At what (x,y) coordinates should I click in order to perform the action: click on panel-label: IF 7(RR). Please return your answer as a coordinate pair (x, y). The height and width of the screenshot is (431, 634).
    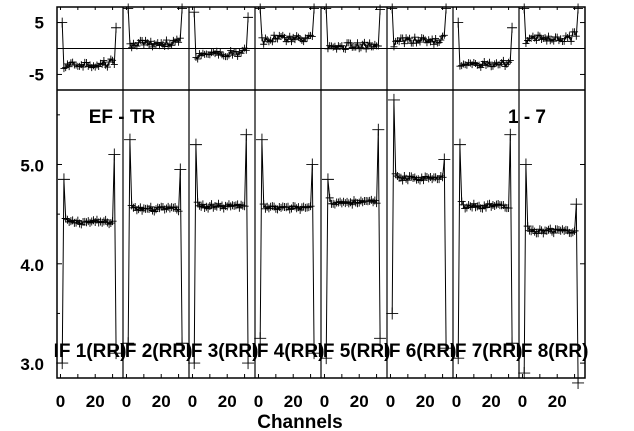
    Looking at the image, I should click on (486, 351).